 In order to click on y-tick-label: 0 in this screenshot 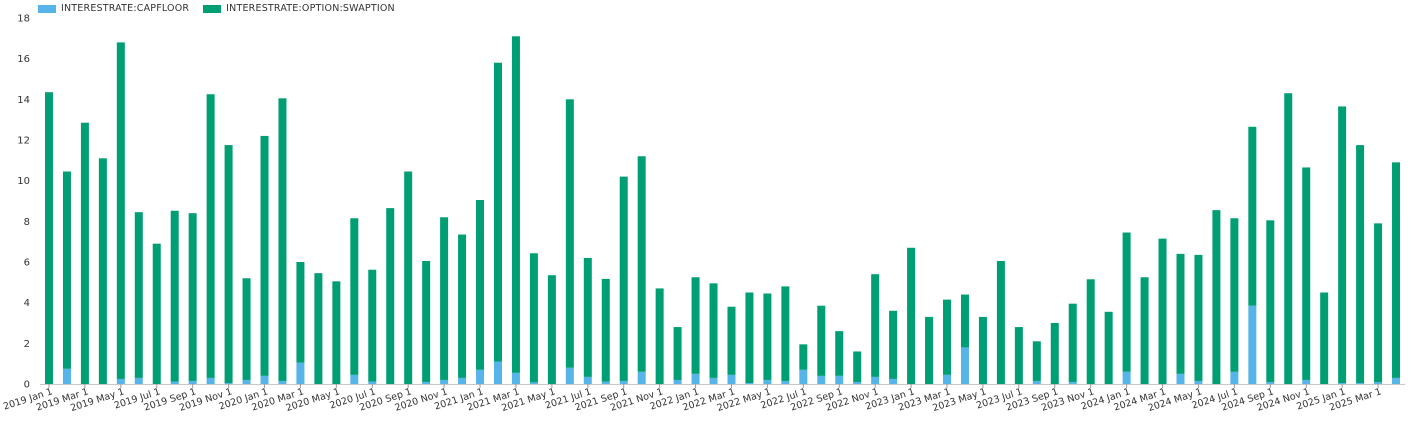, I will do `click(27, 385)`.